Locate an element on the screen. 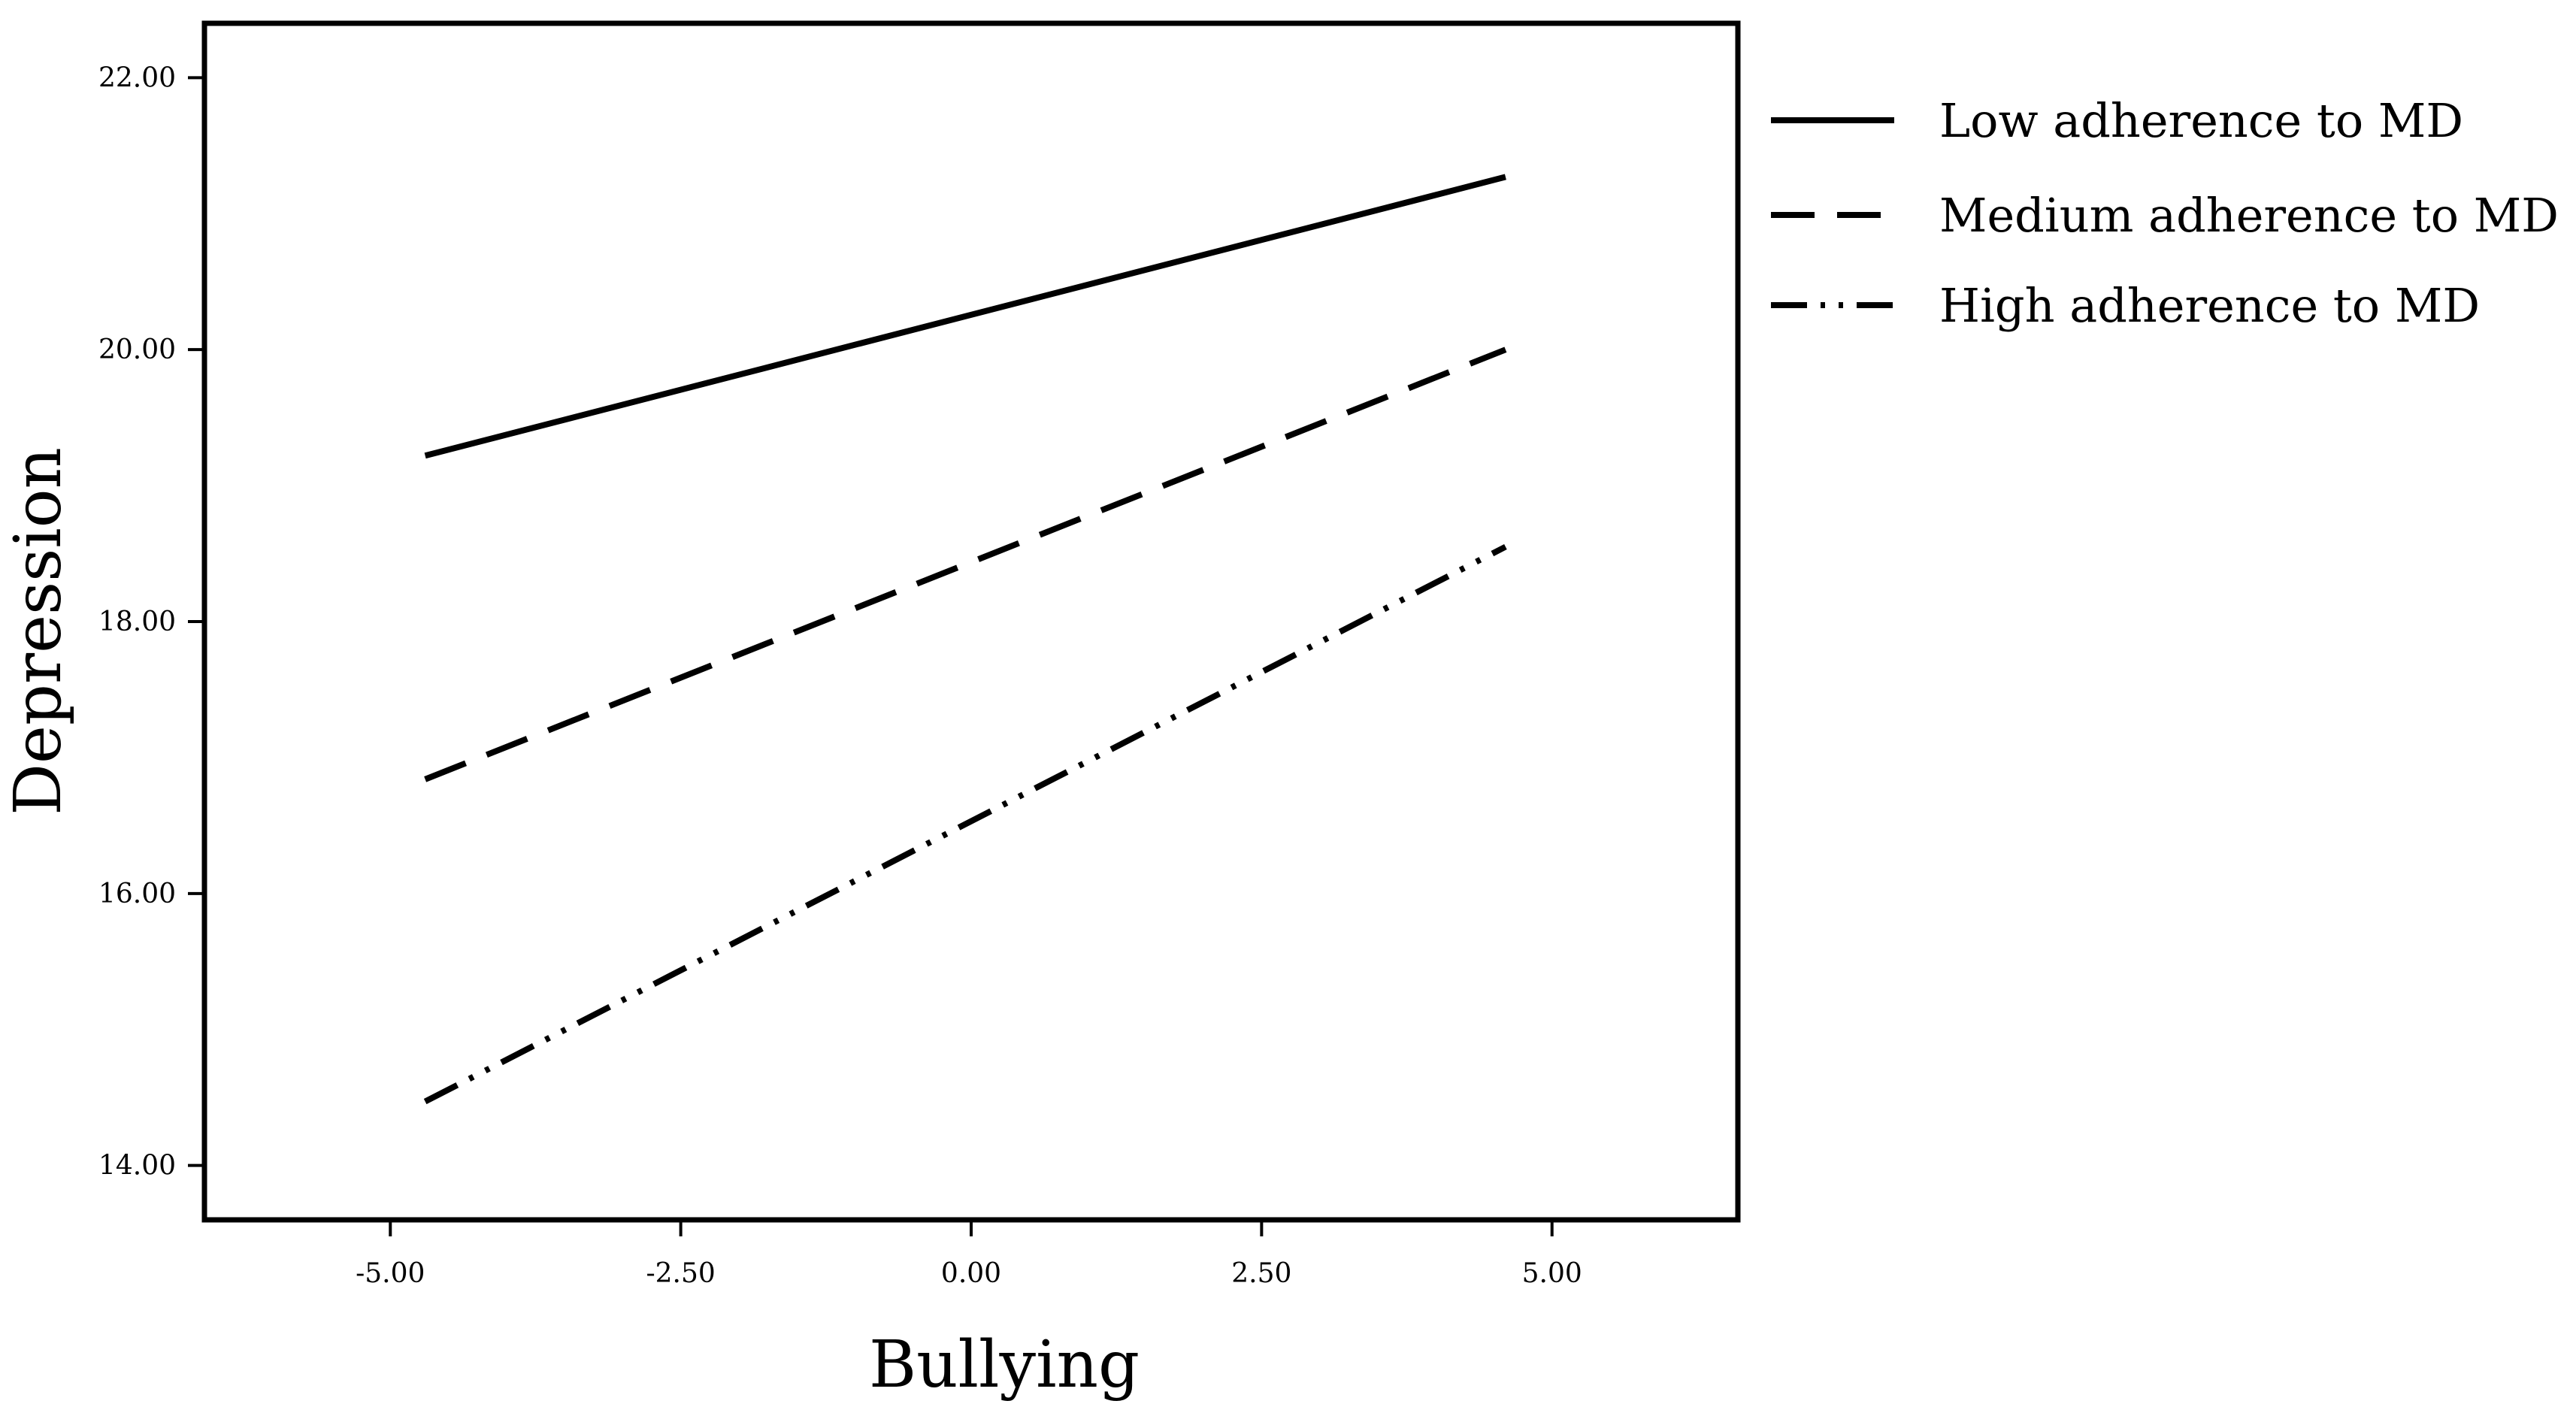 The width and height of the screenshot is (2576, 1416). y-axis-title: Depression is located at coordinates (38, 631).